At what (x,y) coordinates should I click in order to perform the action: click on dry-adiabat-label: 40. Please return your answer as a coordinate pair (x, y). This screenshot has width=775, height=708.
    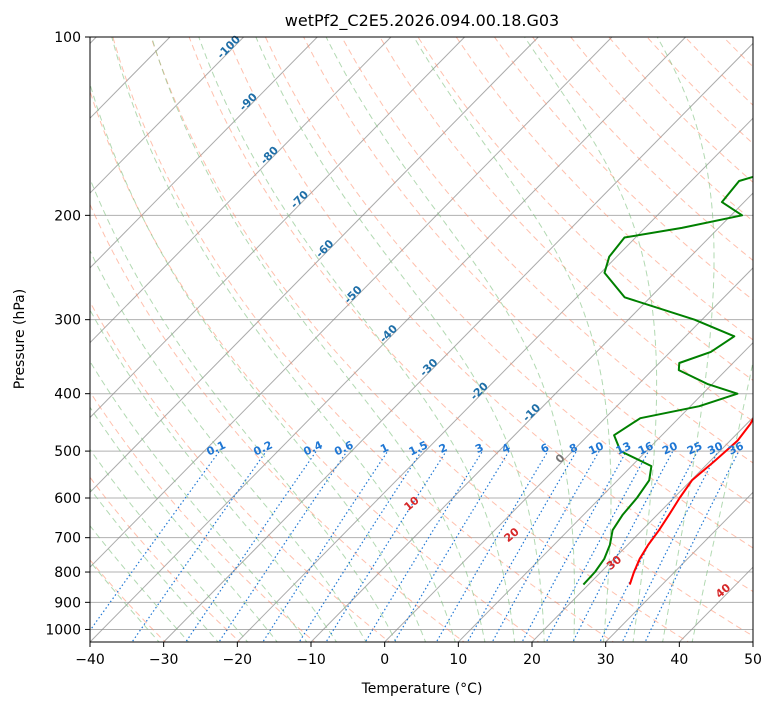
    Looking at the image, I should click on (723, 591).